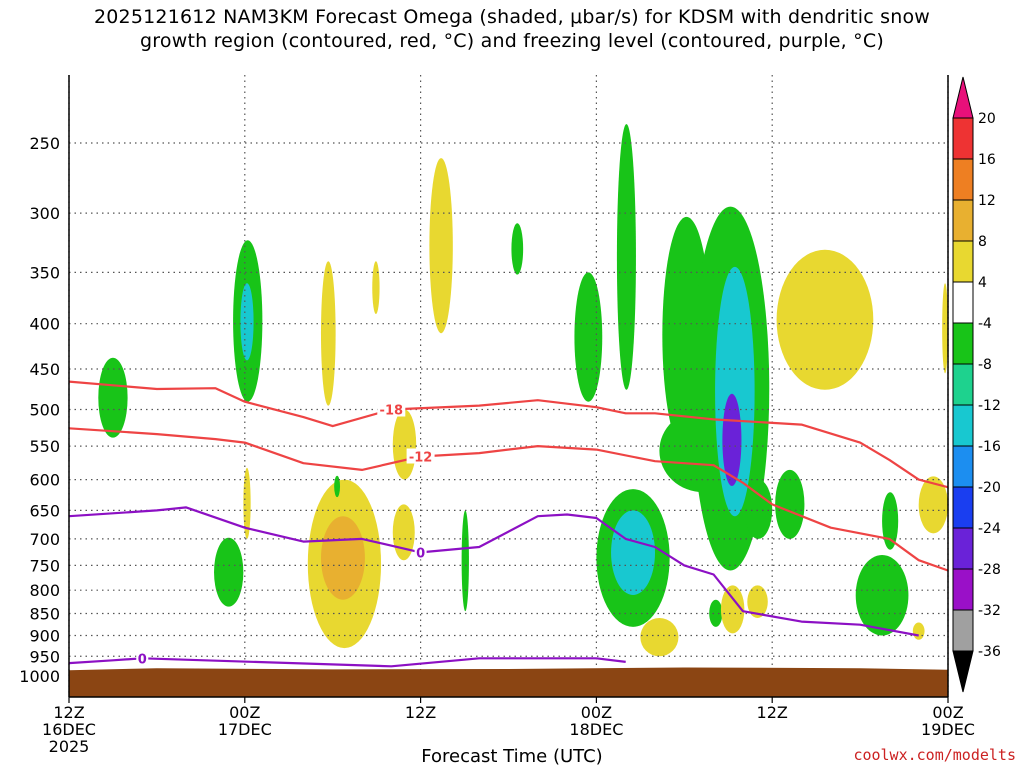 The height and width of the screenshot is (768, 1024). Describe the element at coordinates (420, 712) in the screenshot. I see `x-tick-label-24-0: 12Z` at that location.